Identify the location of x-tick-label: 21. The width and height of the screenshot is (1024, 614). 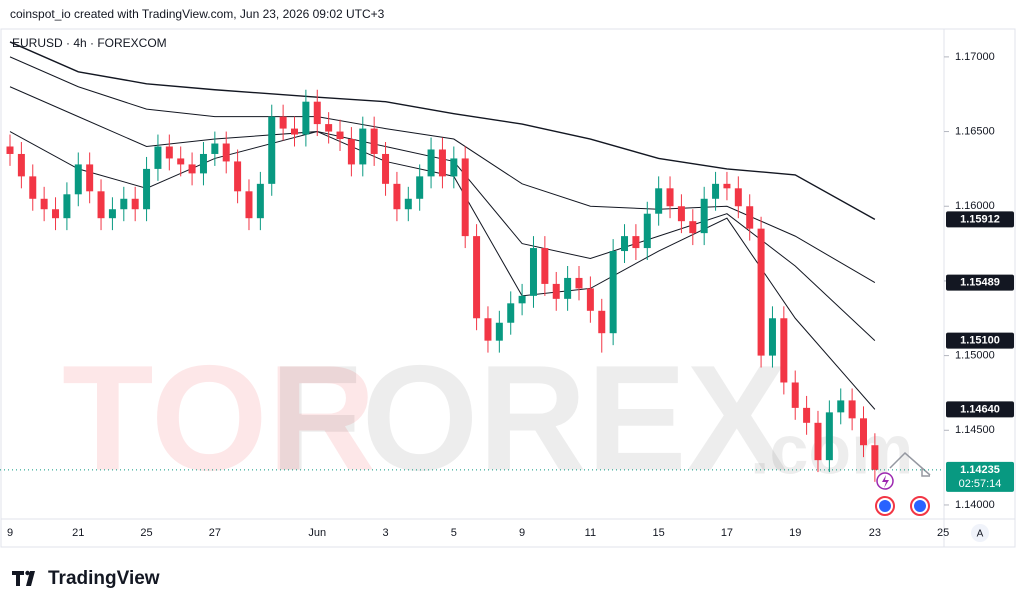
(78, 533).